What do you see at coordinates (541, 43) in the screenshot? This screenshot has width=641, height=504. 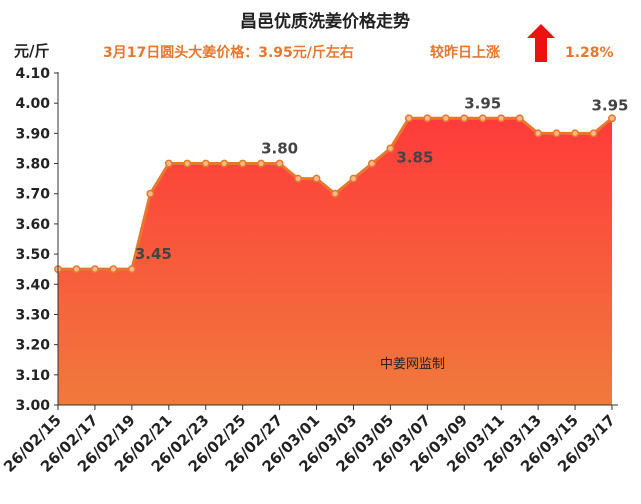 I see `up-arrow-icon` at bounding box center [541, 43].